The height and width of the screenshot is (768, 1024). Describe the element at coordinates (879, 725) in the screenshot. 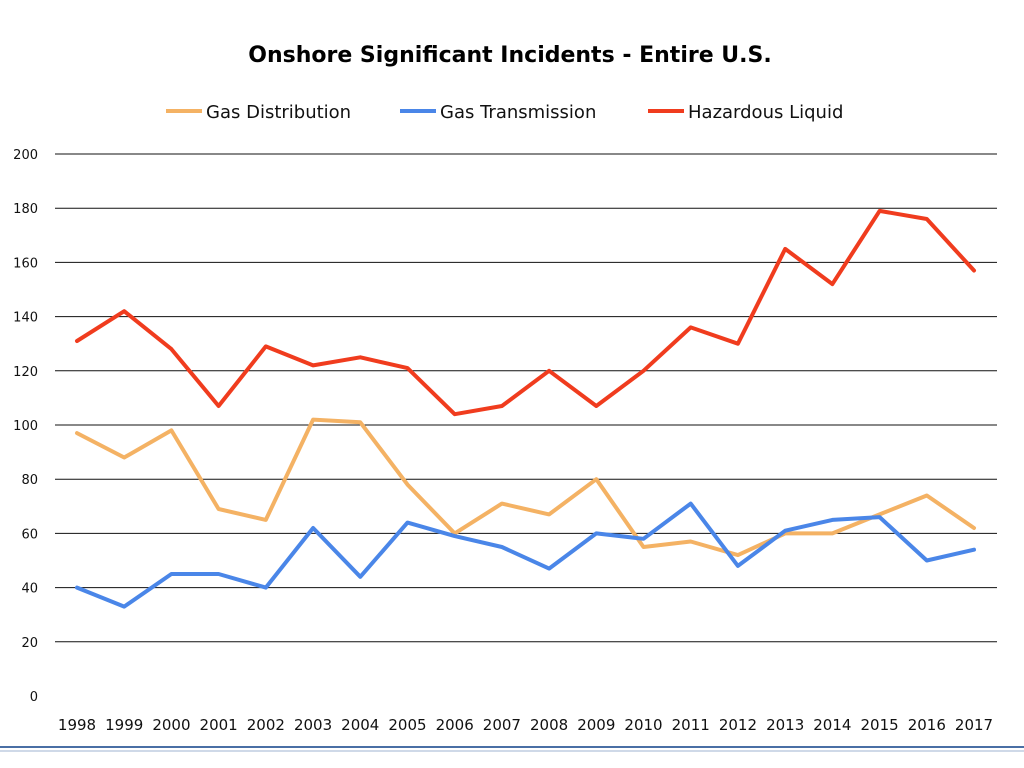

I see `x-tick-label: 2015` at that location.